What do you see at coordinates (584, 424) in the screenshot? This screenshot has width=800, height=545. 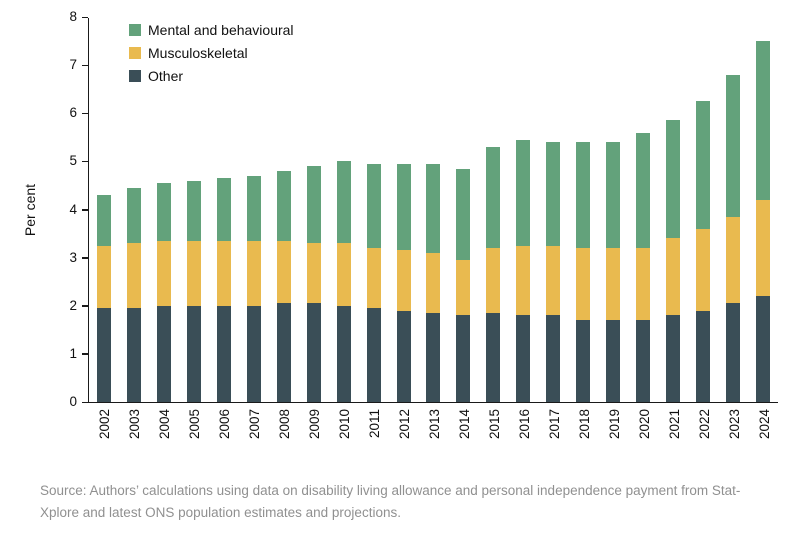 I see `x-axis-label: 2018` at bounding box center [584, 424].